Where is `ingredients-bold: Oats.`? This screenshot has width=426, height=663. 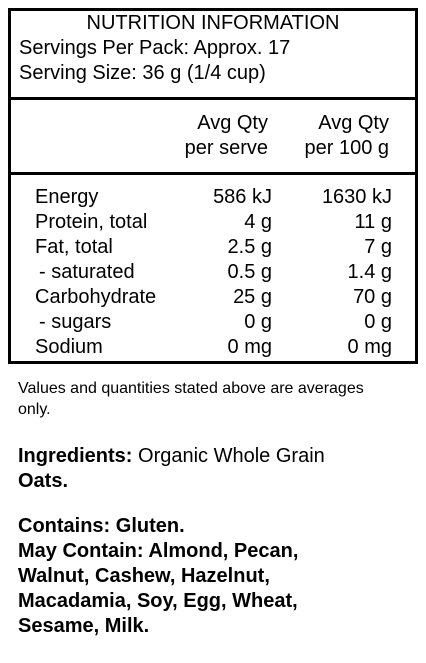 ingredients-bold: Oats. is located at coordinates (43, 481).